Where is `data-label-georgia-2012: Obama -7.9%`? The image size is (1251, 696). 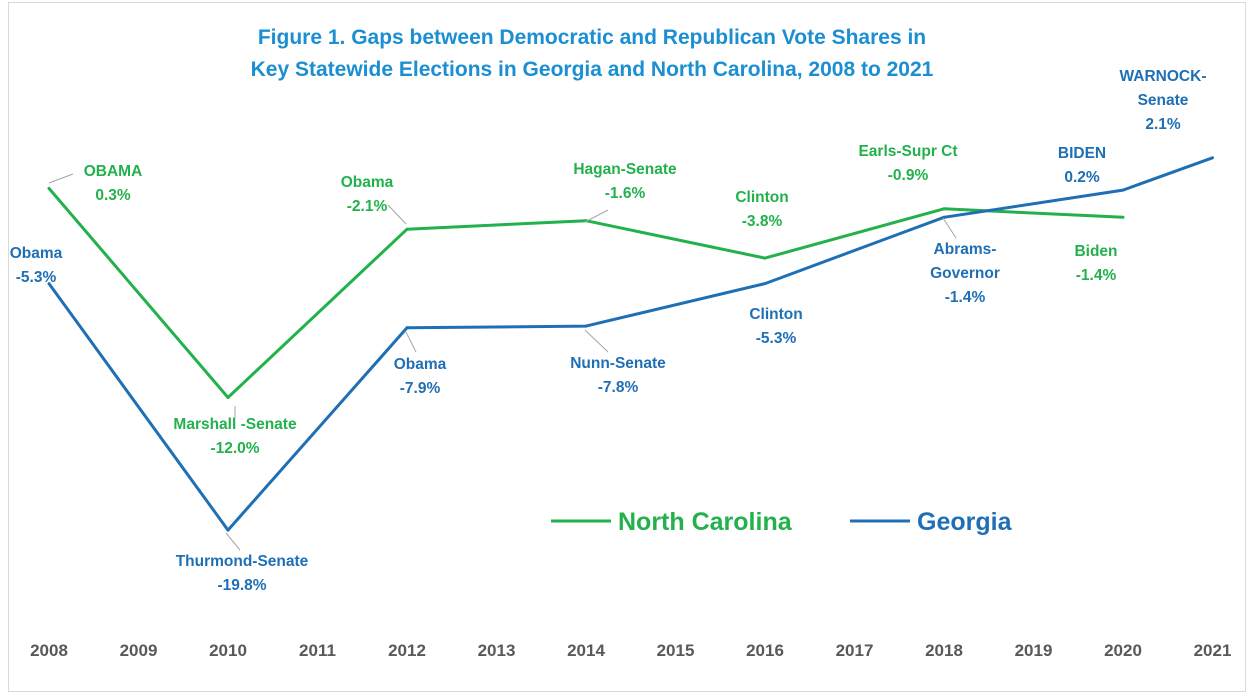 data-label-georgia-2012: Obama -7.9% is located at coordinates (420, 376).